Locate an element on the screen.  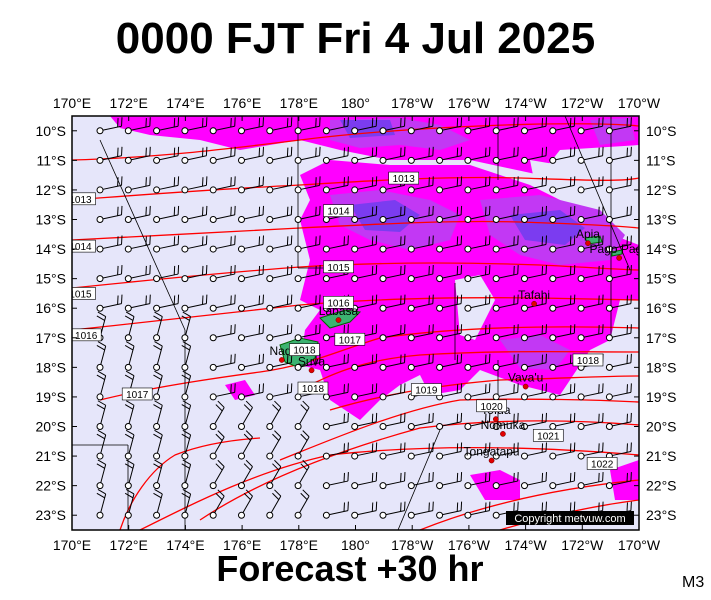
lon-tick-bottom: 174°W is located at coordinates (526, 545).